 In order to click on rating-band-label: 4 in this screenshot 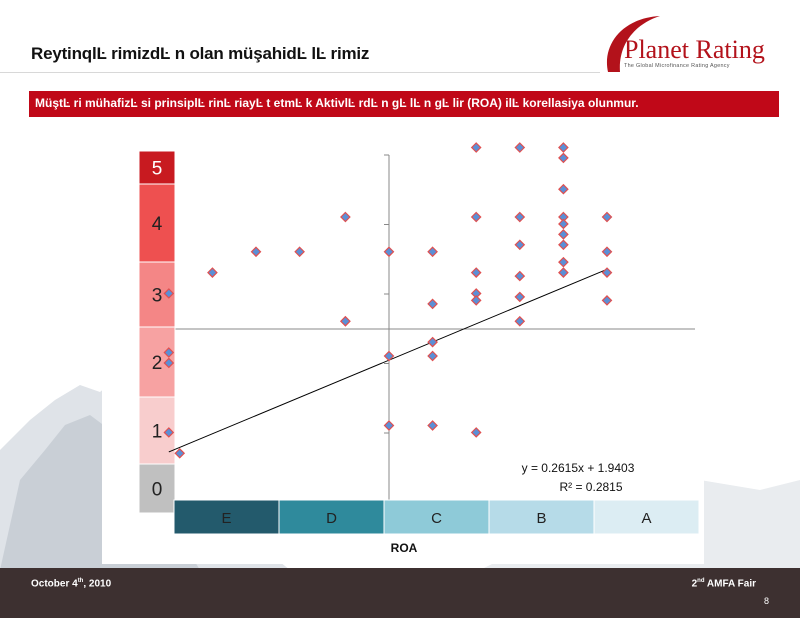, I will do `click(157, 224)`.